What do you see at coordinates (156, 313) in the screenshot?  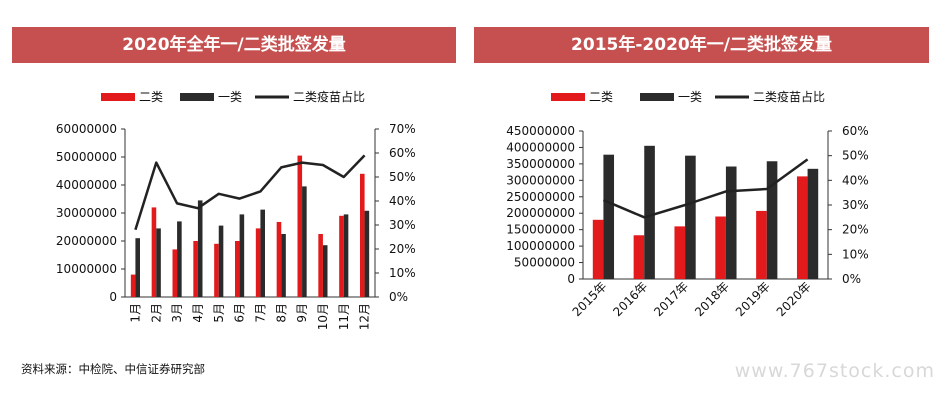 I see `x-tick-label: 2月` at bounding box center [156, 313].